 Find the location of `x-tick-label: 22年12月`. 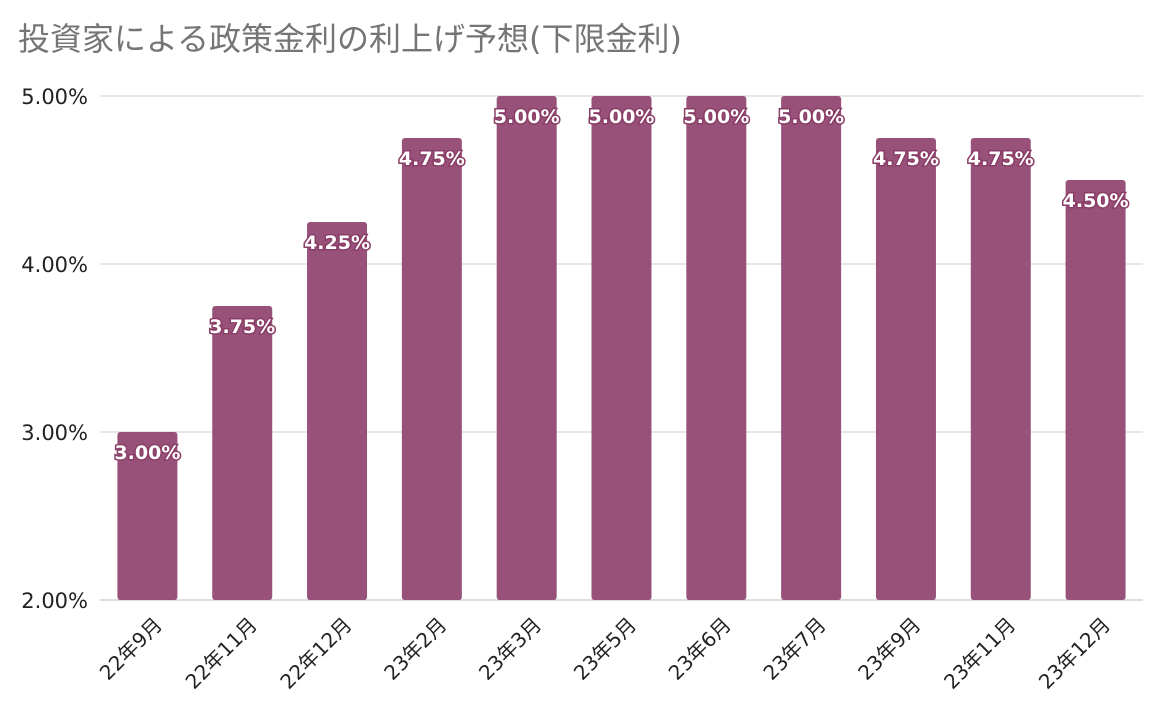

x-tick-label: 22年12月 is located at coordinates (315, 653).